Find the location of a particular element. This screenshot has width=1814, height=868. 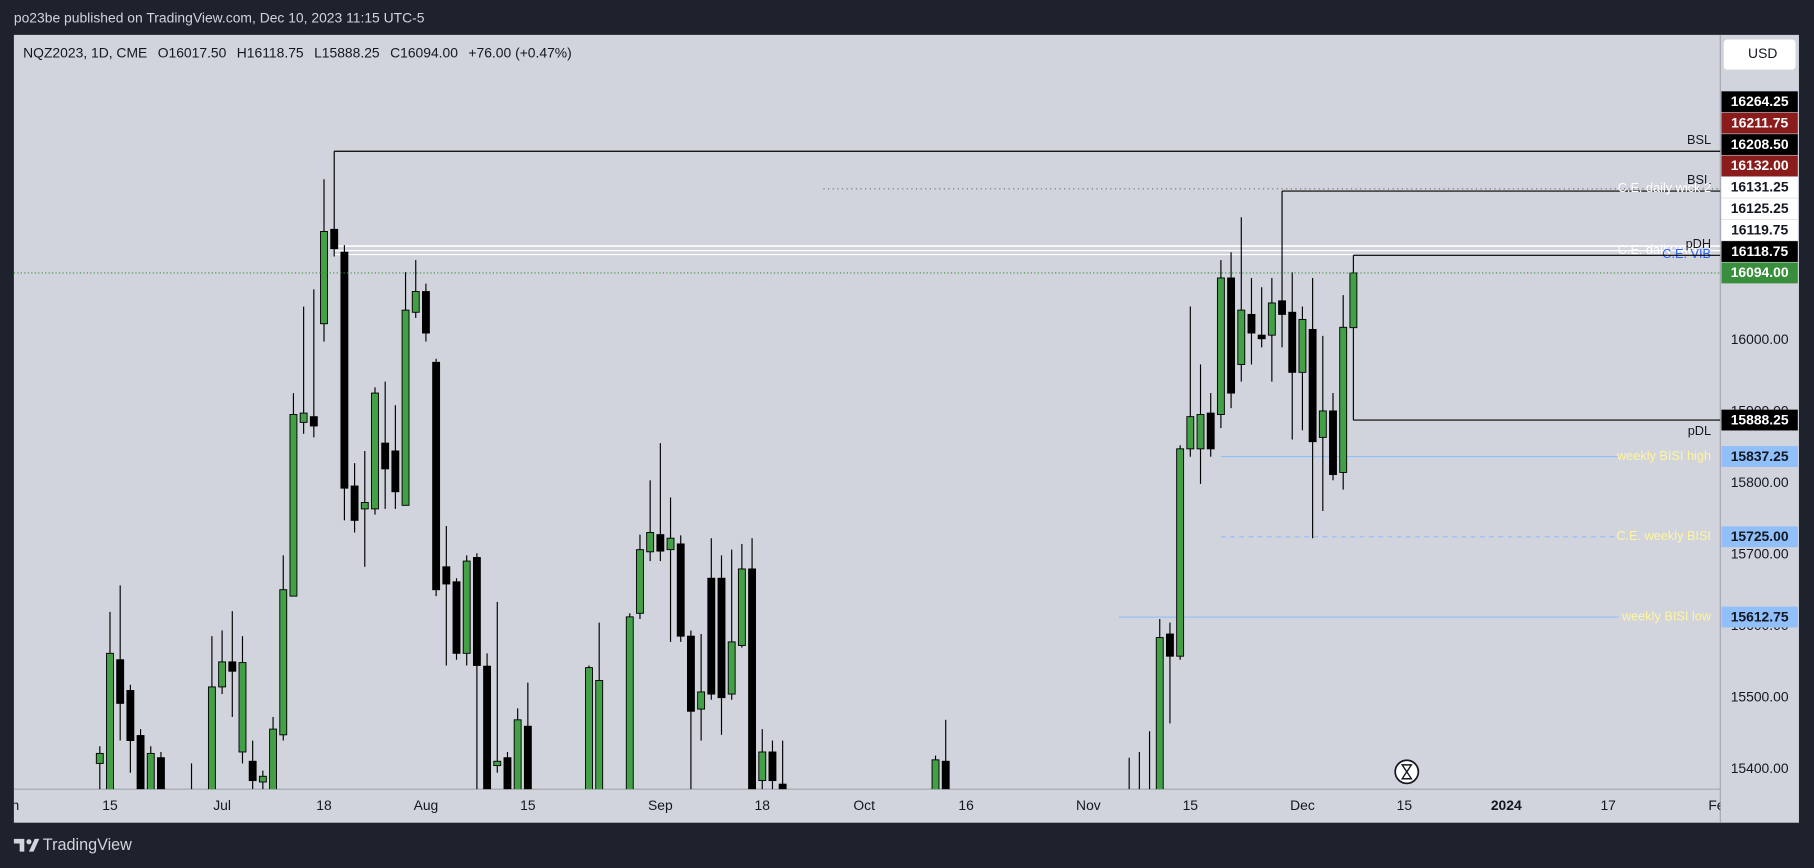

annotation-label: weekly BISI high is located at coordinates (1663, 455).